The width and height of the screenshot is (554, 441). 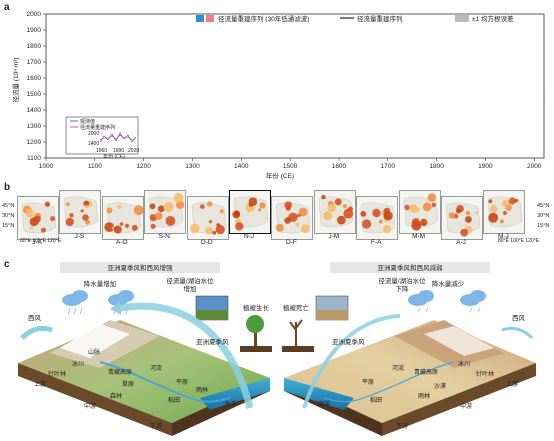 I want to click on inset-ytick-2000: 2000, so click(x=93, y=134).